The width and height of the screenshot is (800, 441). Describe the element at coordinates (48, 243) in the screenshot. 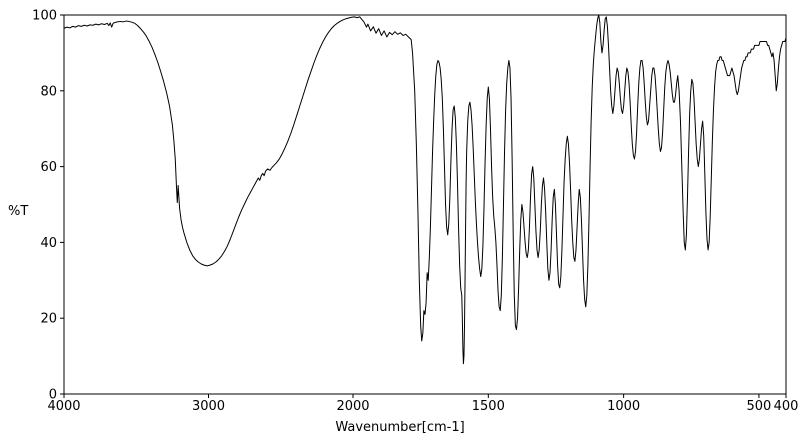

I see `y-tick-label-40: 40` at that location.